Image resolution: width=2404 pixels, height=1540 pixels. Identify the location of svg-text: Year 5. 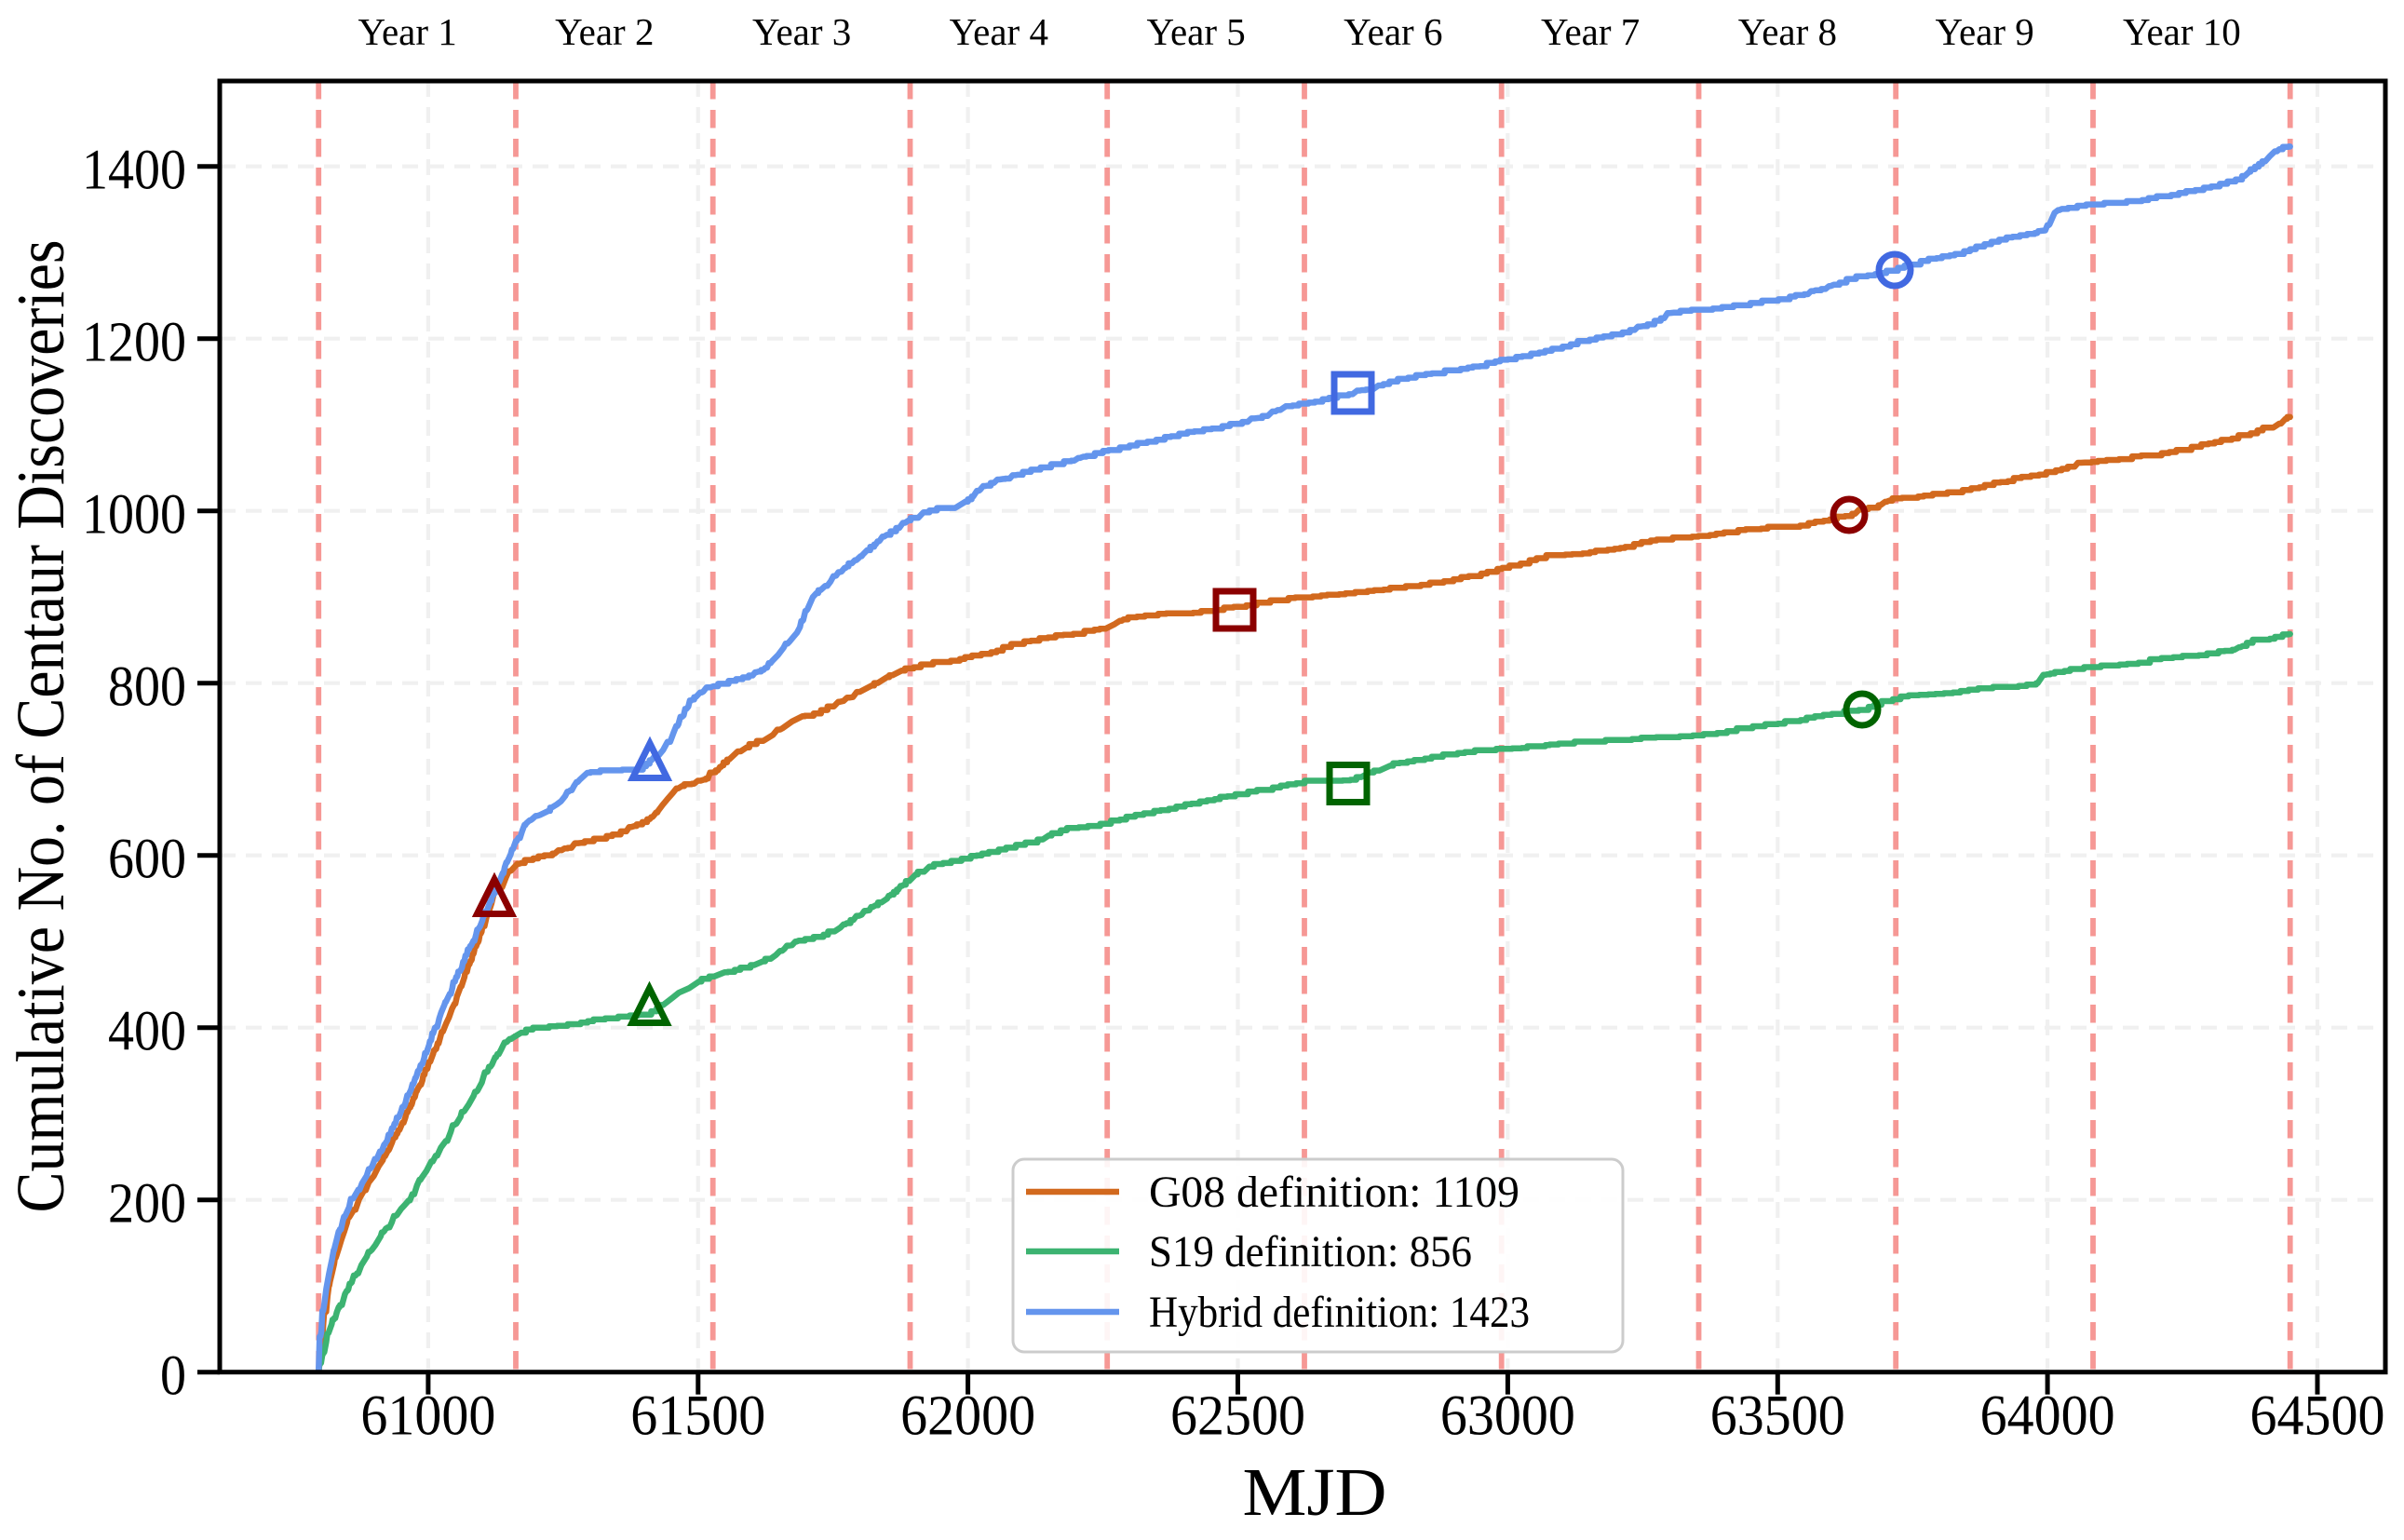
(1195, 32).